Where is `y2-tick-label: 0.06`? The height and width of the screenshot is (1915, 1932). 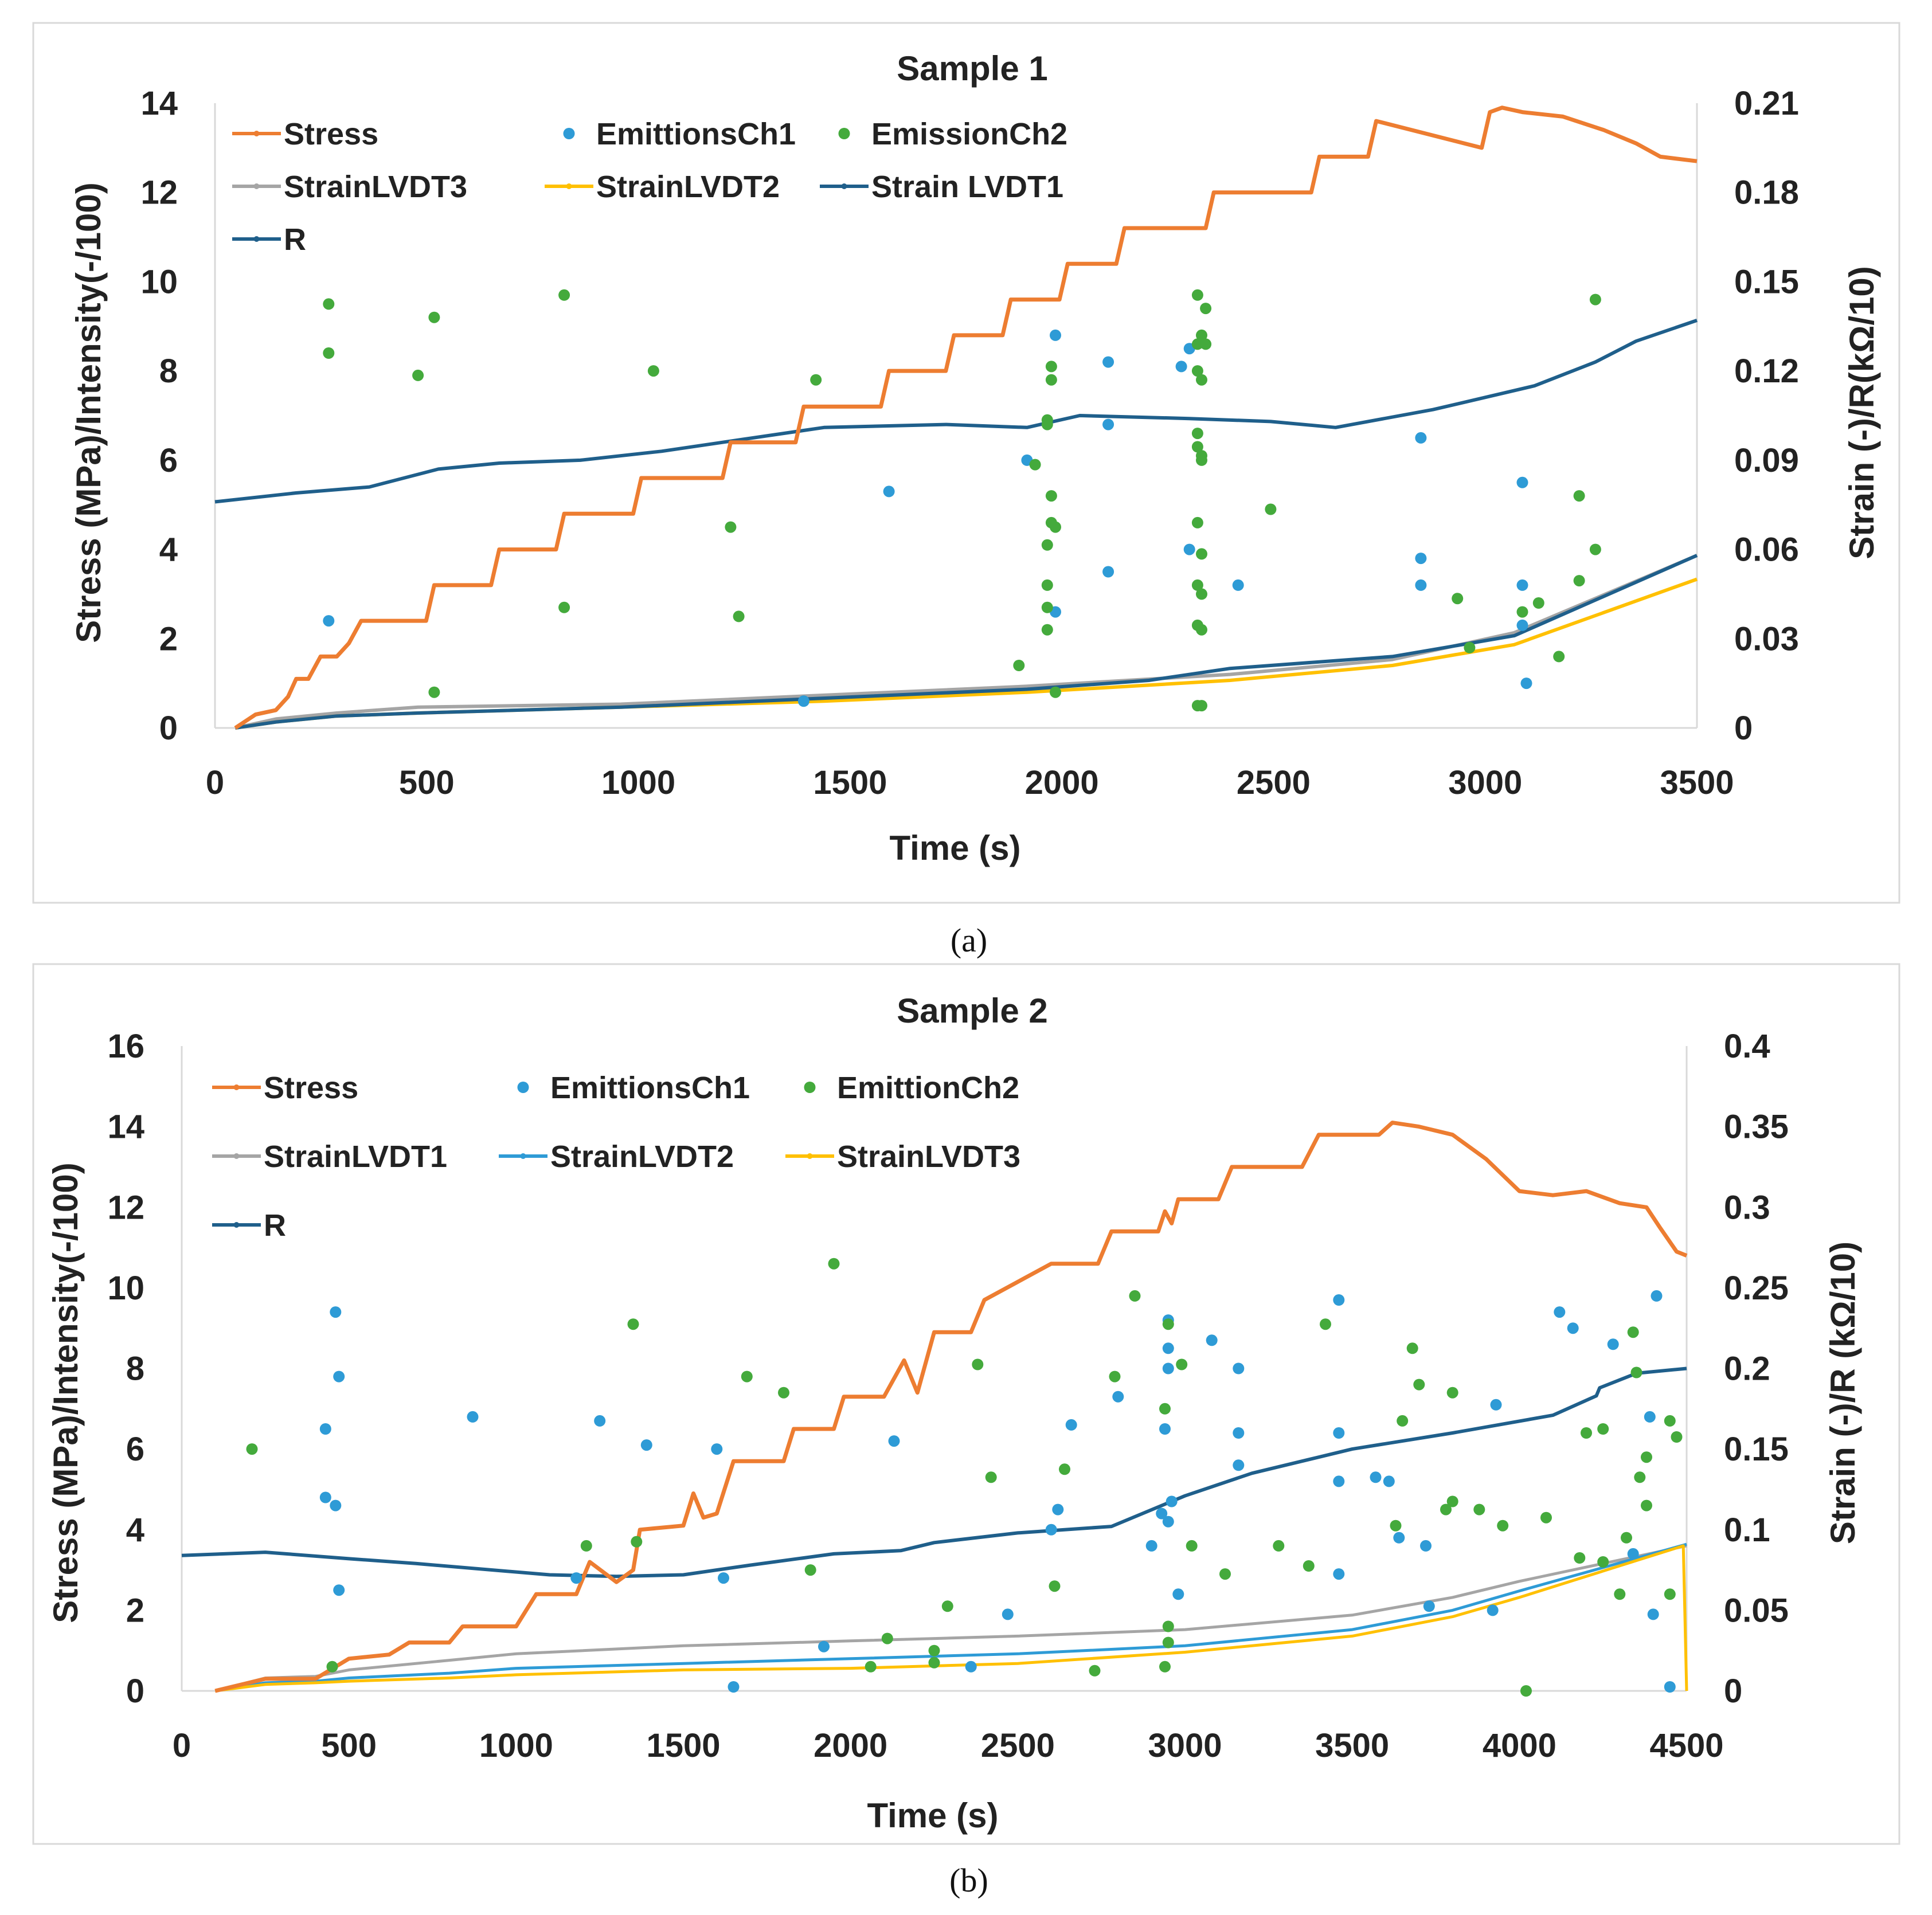 y2-tick-label: 0.06 is located at coordinates (1767, 550).